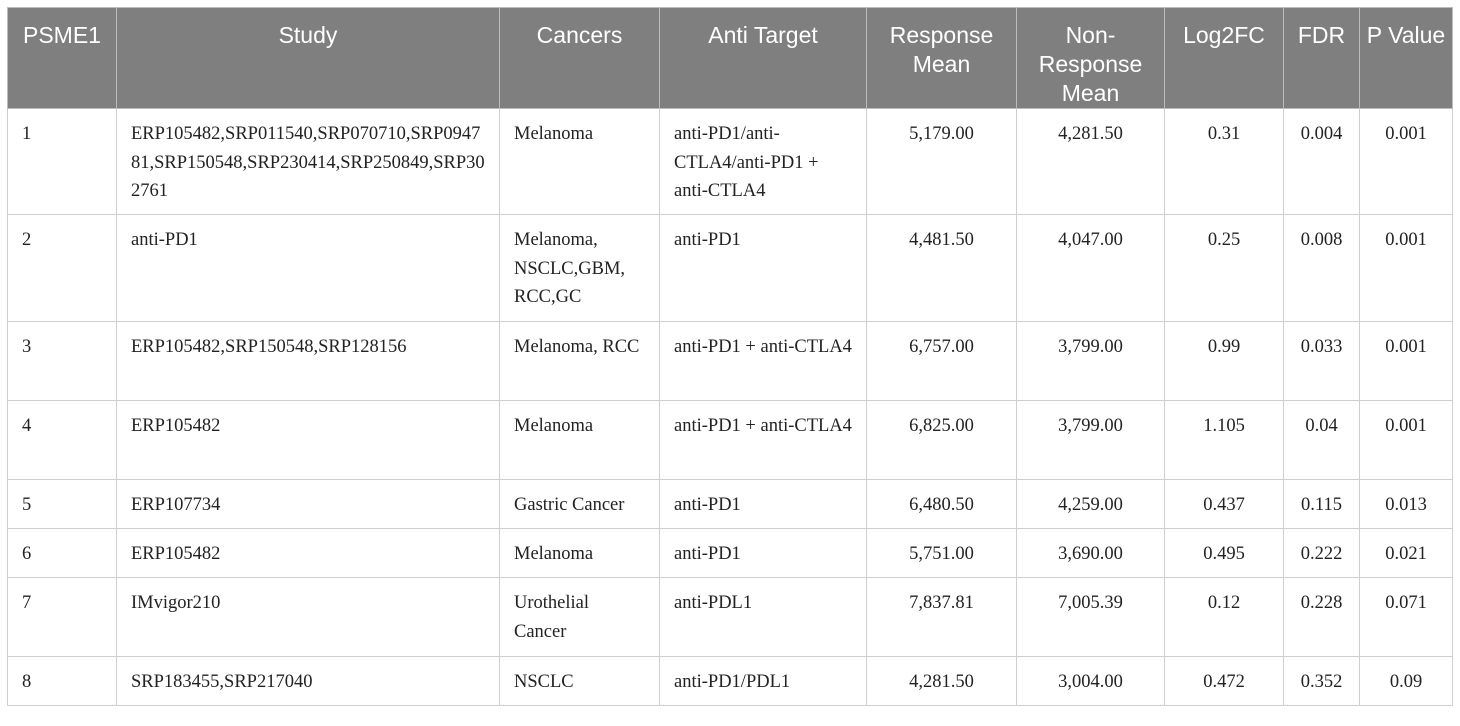 The height and width of the screenshot is (726, 1460). Describe the element at coordinates (1090, 553) in the screenshot. I see `cell-non-response-mean: 3,690.00` at that location.